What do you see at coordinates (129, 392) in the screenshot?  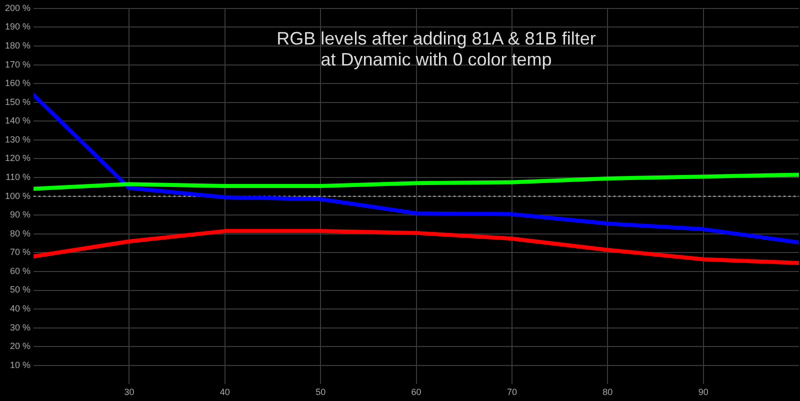 I see `x-tick-label: 30` at bounding box center [129, 392].